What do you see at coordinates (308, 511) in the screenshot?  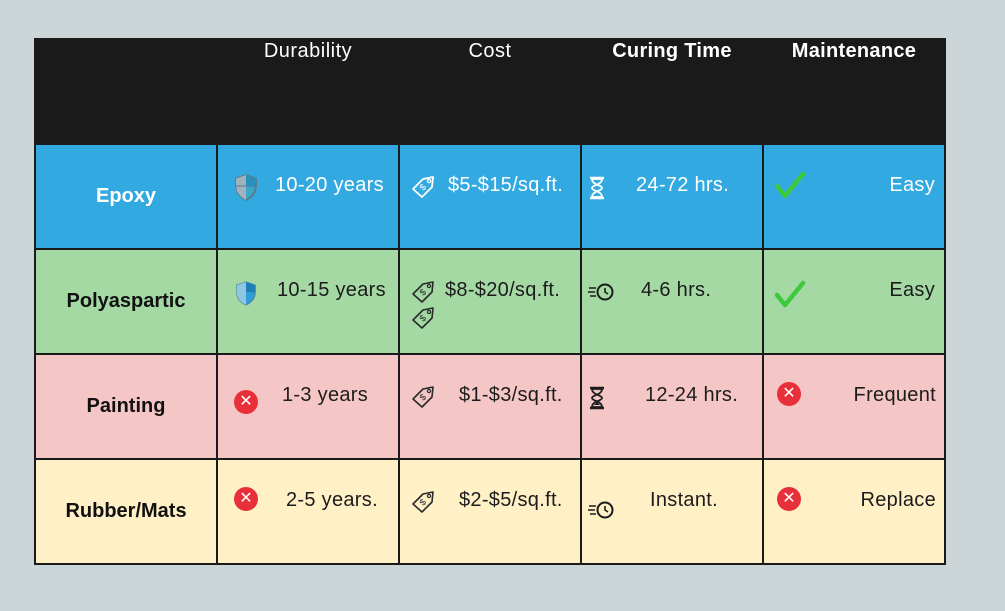 I see `cell-rubber-durability: ✕ 2-5 years.` at bounding box center [308, 511].